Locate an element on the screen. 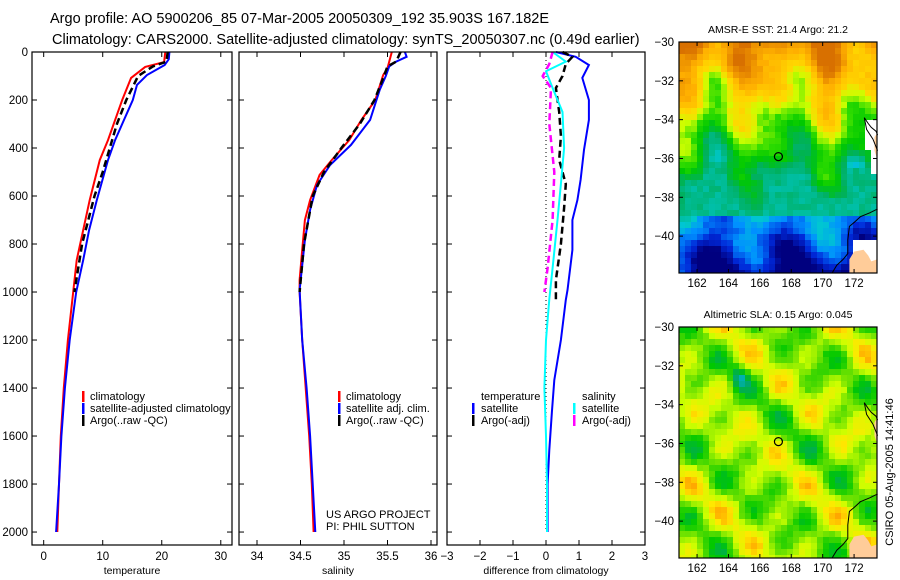 This screenshot has width=900, height=580. series-line-satellite-adj-clim- is located at coordinates (353, 292).